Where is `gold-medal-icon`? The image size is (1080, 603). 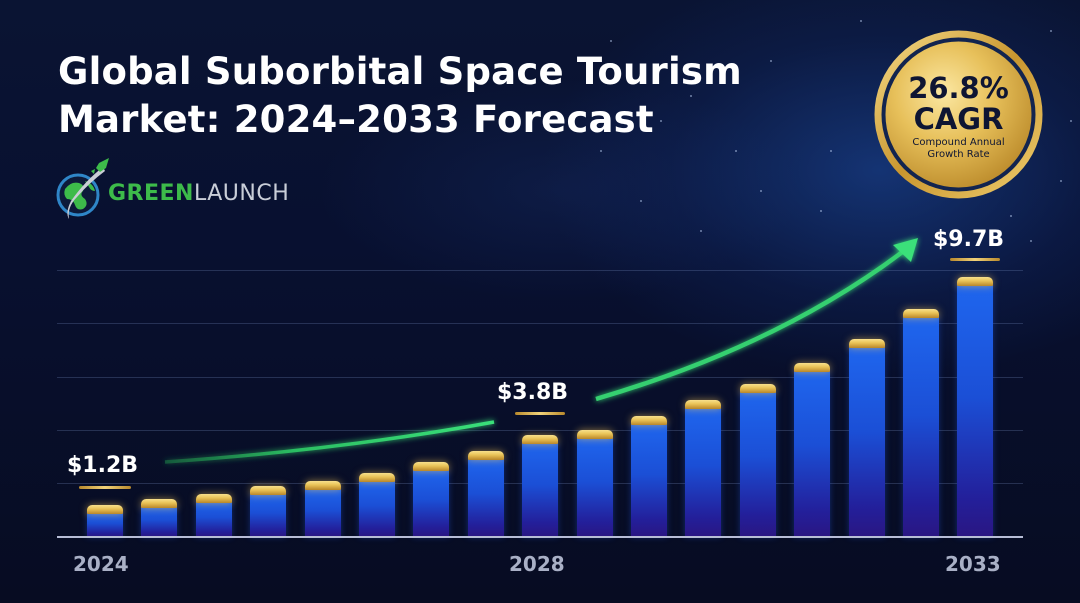
gold-medal-icon is located at coordinates (958, 114).